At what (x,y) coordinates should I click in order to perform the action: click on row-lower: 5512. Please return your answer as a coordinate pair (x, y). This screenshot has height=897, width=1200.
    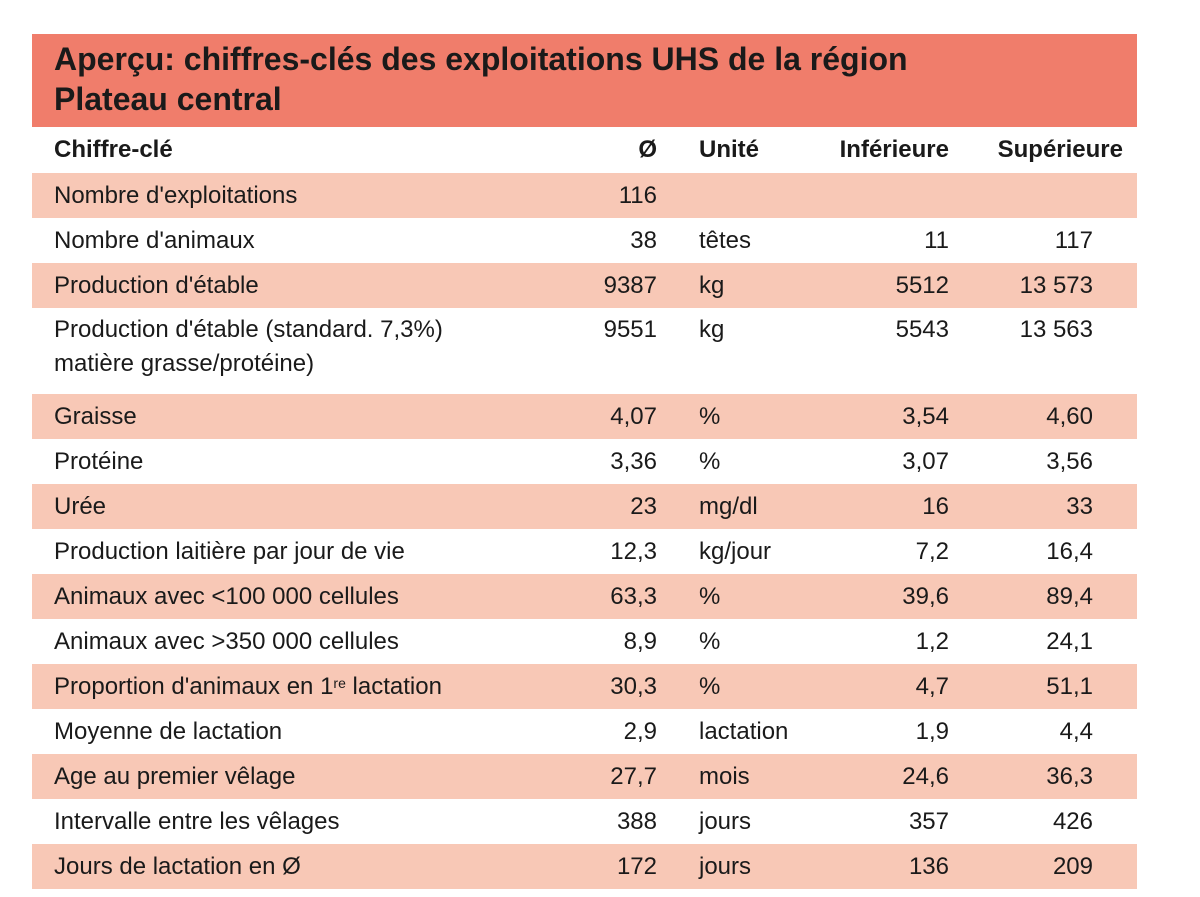
    Looking at the image, I should click on (872, 285).